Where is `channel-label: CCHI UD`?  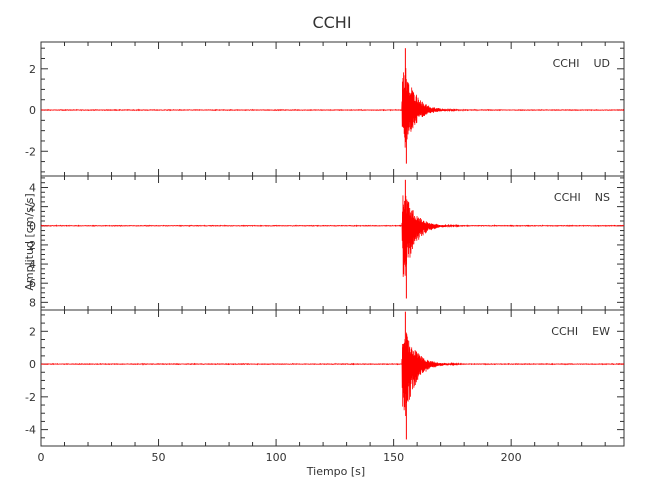
channel-label: CCHI UD is located at coordinates (581, 63).